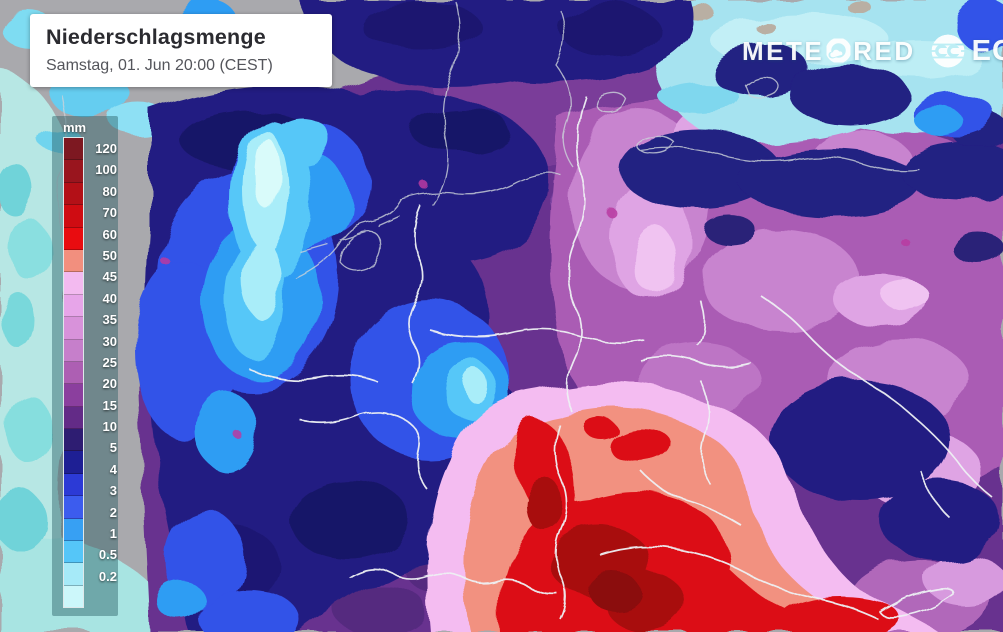 The image size is (1003, 632). I want to click on legend-value-label: 3, so click(113, 491).